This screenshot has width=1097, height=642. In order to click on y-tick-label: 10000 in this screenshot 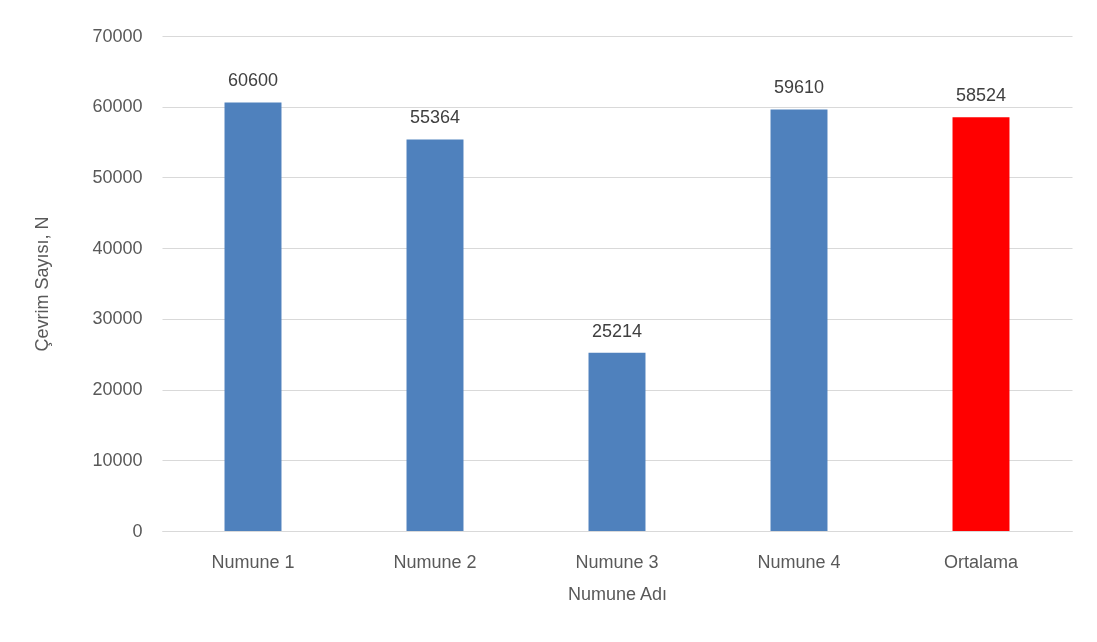, I will do `click(117, 459)`.